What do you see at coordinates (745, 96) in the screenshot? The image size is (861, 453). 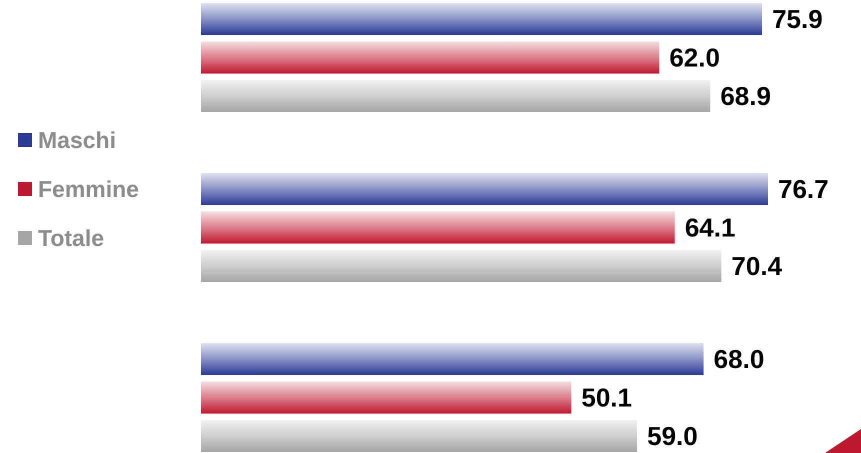 I see `data-label: 68.9` at bounding box center [745, 96].